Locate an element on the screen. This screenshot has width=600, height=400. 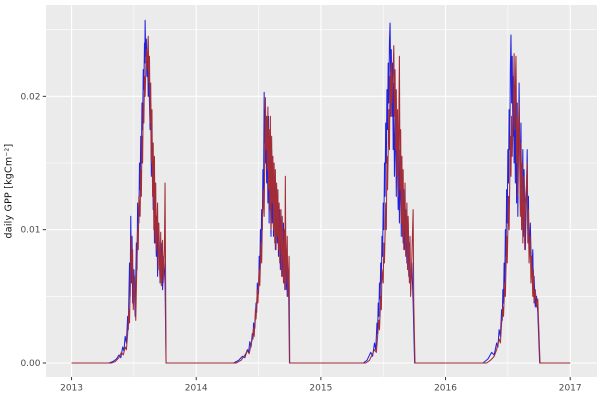
x-tick-label: 2014 is located at coordinates (196, 389).